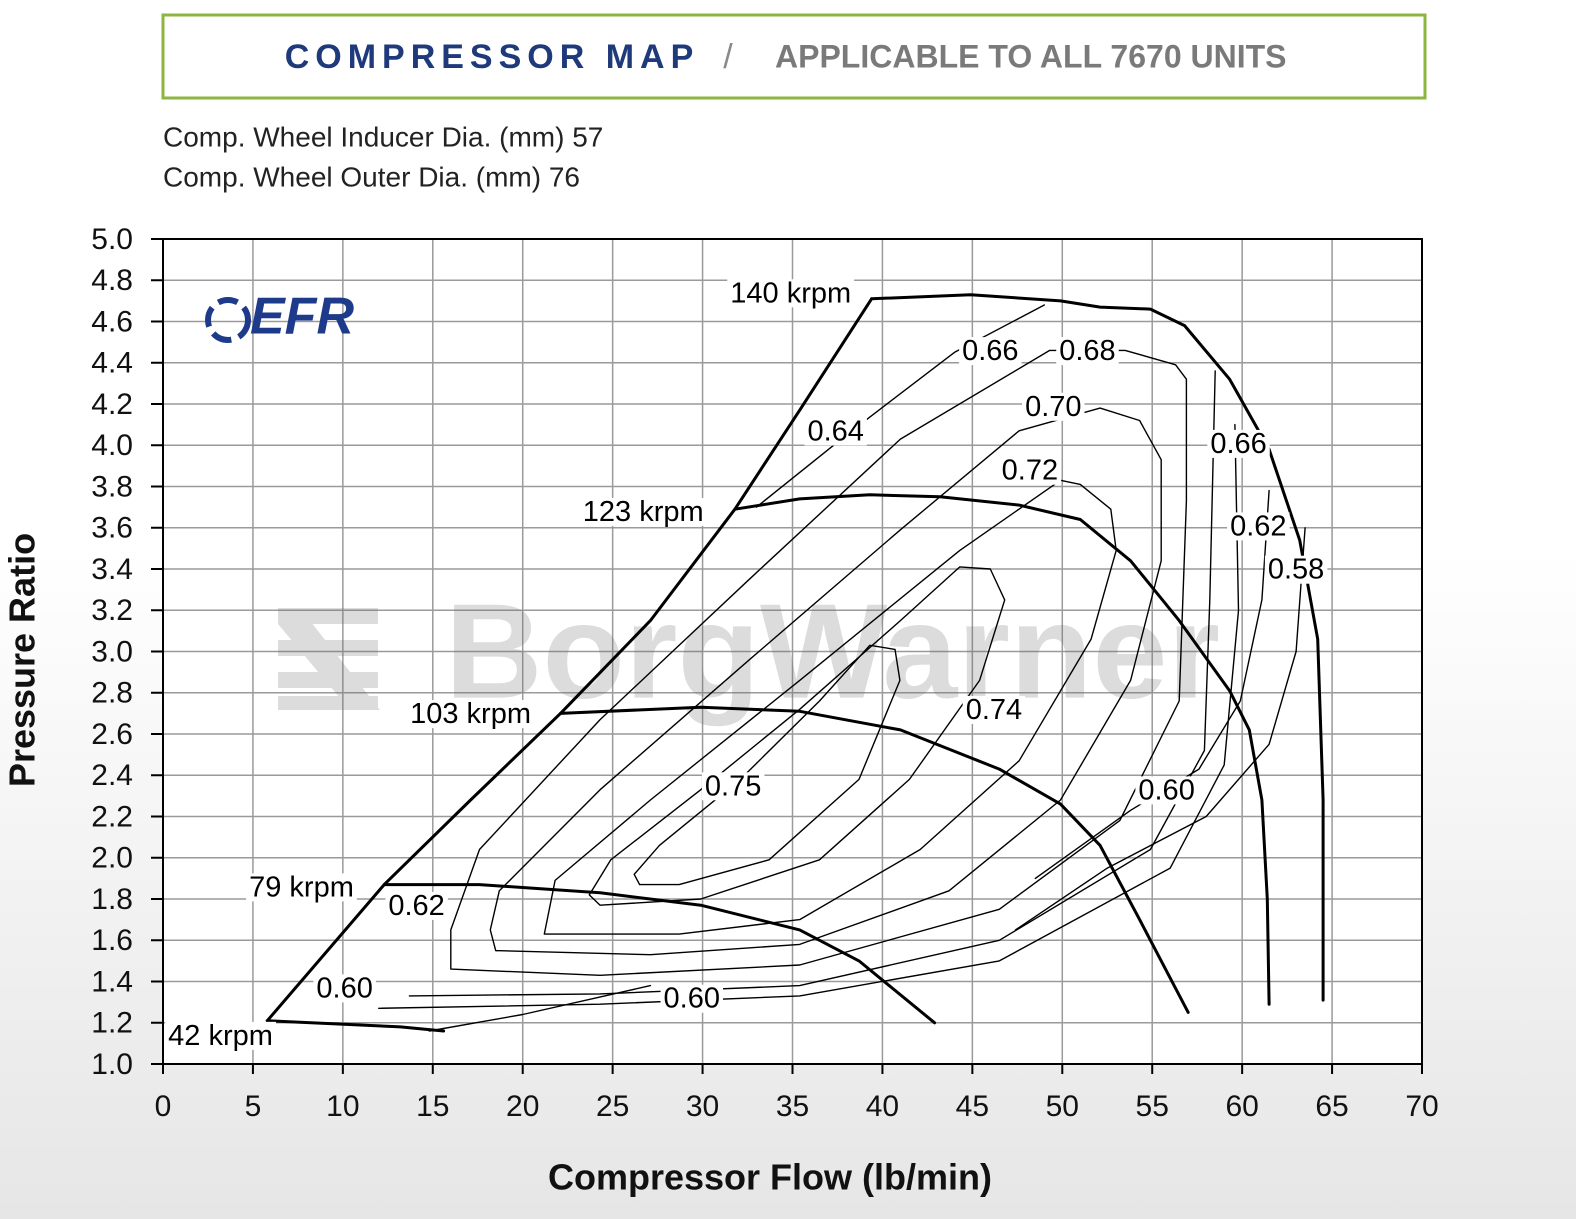  Describe the element at coordinates (253, 1106) in the screenshot. I see `x-tick-label: 5` at that location.